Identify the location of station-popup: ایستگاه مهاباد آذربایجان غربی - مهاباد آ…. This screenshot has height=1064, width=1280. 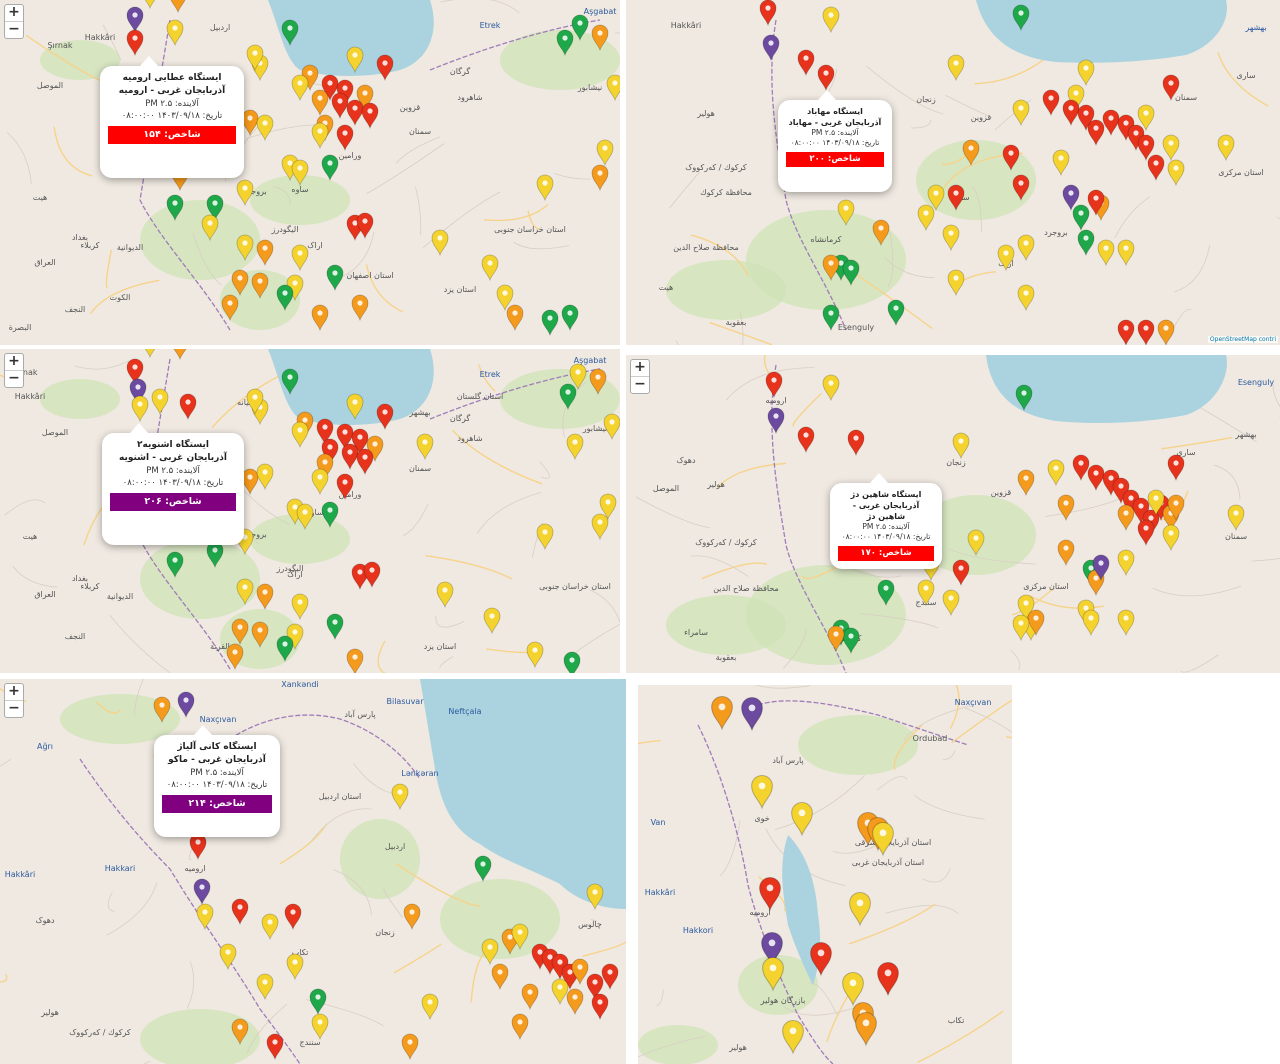
(835, 141).